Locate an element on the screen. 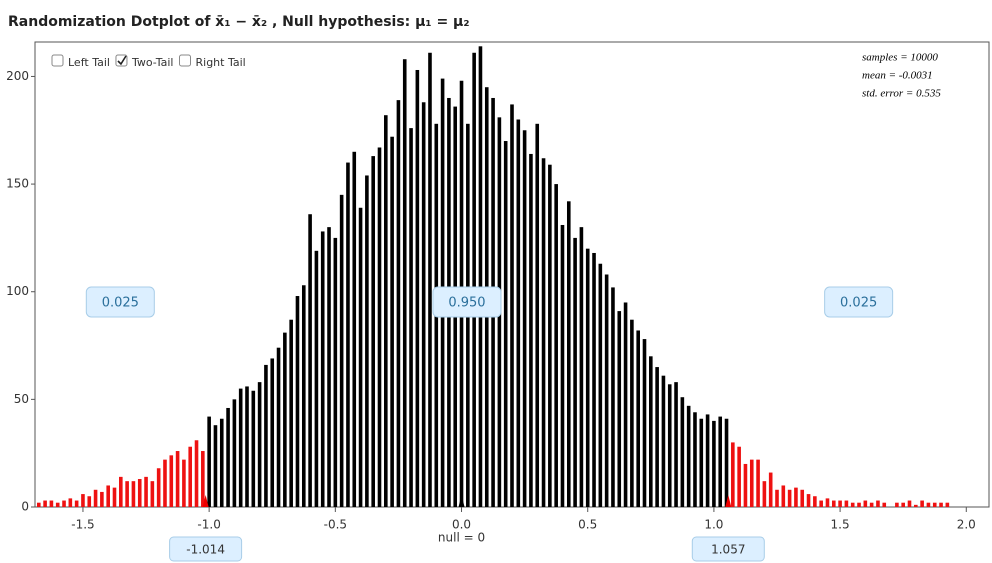 Image resolution: width=992 pixels, height=563 pixels. checkmark is located at coordinates (122, 60).